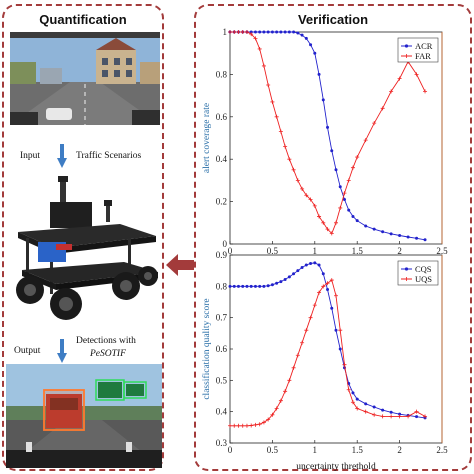 This screenshot has width=474, height=474. Describe the element at coordinates (222, 380) in the screenshot. I see `y-tick-label: 0.5` at that location.